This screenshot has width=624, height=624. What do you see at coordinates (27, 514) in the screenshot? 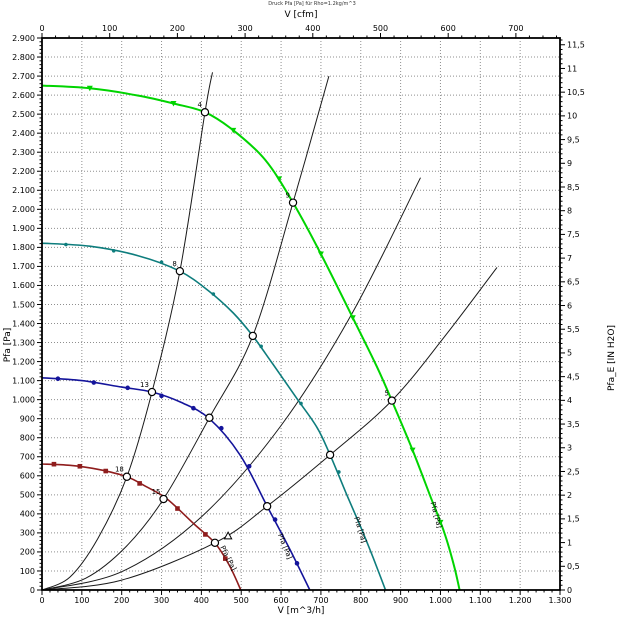
I see `y-tick-label: 400` at bounding box center [27, 514].